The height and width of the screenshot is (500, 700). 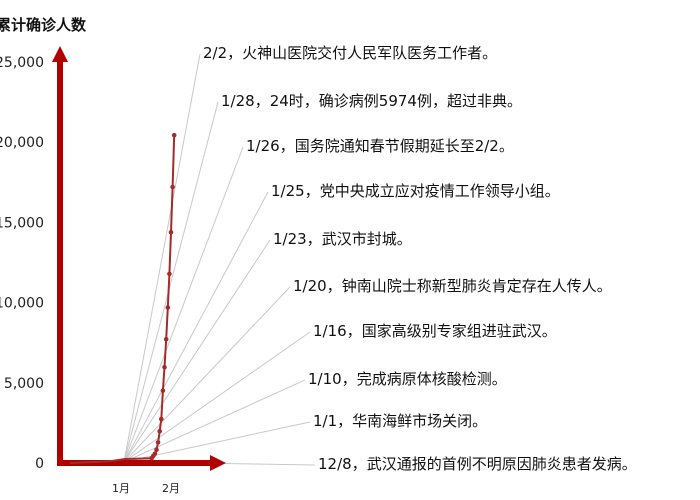 What do you see at coordinates (317, 286) in the screenshot?
I see `annotation-date: 1/20，` at bounding box center [317, 286].